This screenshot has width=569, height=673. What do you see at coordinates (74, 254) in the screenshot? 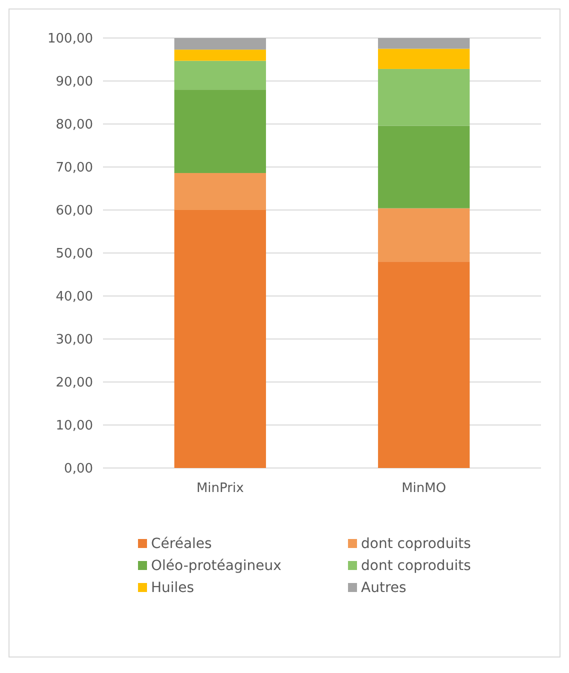
I see `y-tick-label: 50,00` at bounding box center [74, 254].